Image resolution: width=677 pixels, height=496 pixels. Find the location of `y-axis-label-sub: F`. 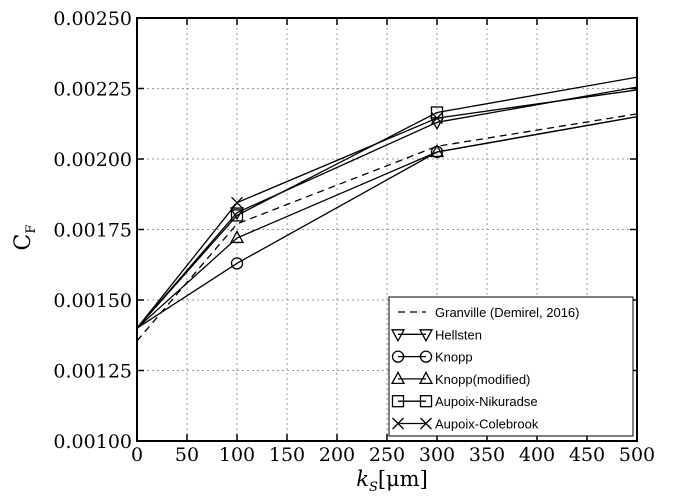

y-axis-label-sub: F is located at coordinates (31, 229).